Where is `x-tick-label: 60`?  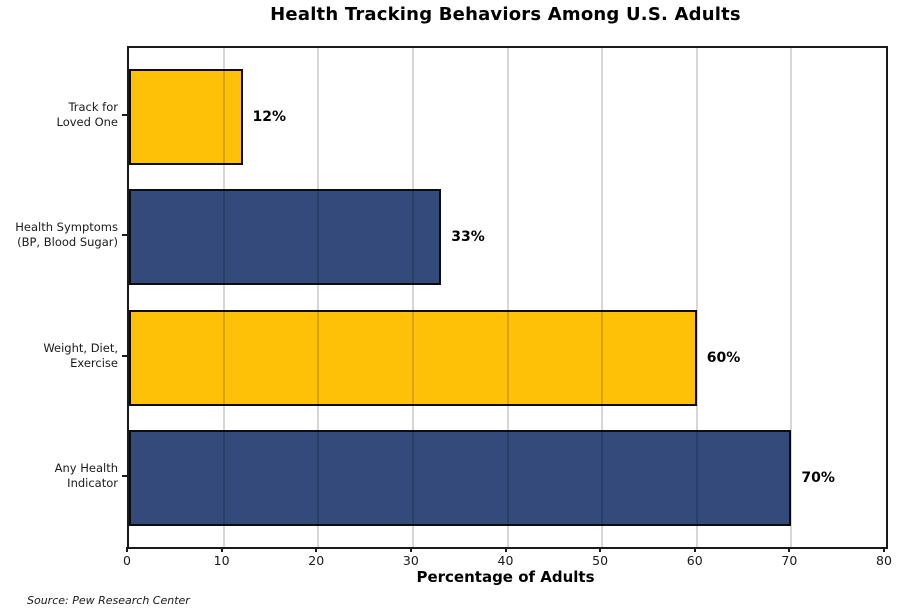 x-tick-label: 60 is located at coordinates (694, 560).